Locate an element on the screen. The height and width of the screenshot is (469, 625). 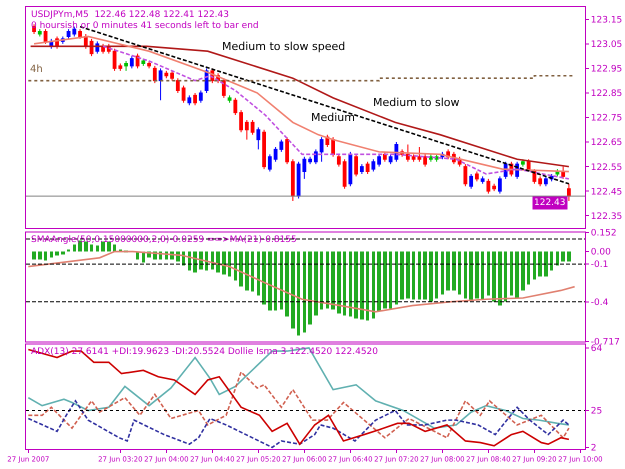
y-tick-label: 0.00 is located at coordinates (601, 253).